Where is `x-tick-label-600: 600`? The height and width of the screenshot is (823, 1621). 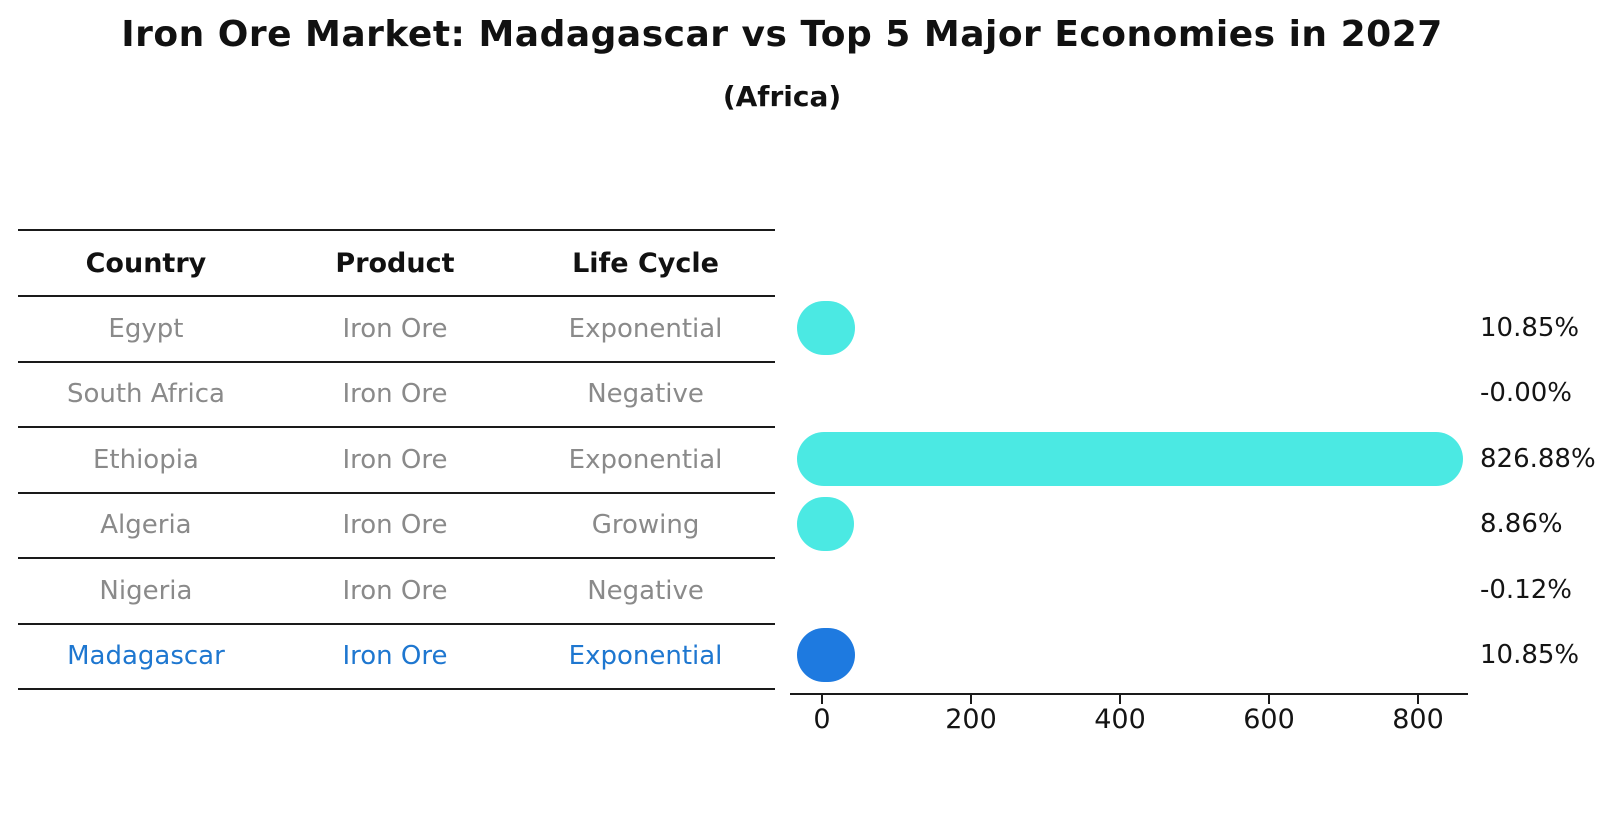 x-tick-label-600: 600 is located at coordinates (1269, 719).